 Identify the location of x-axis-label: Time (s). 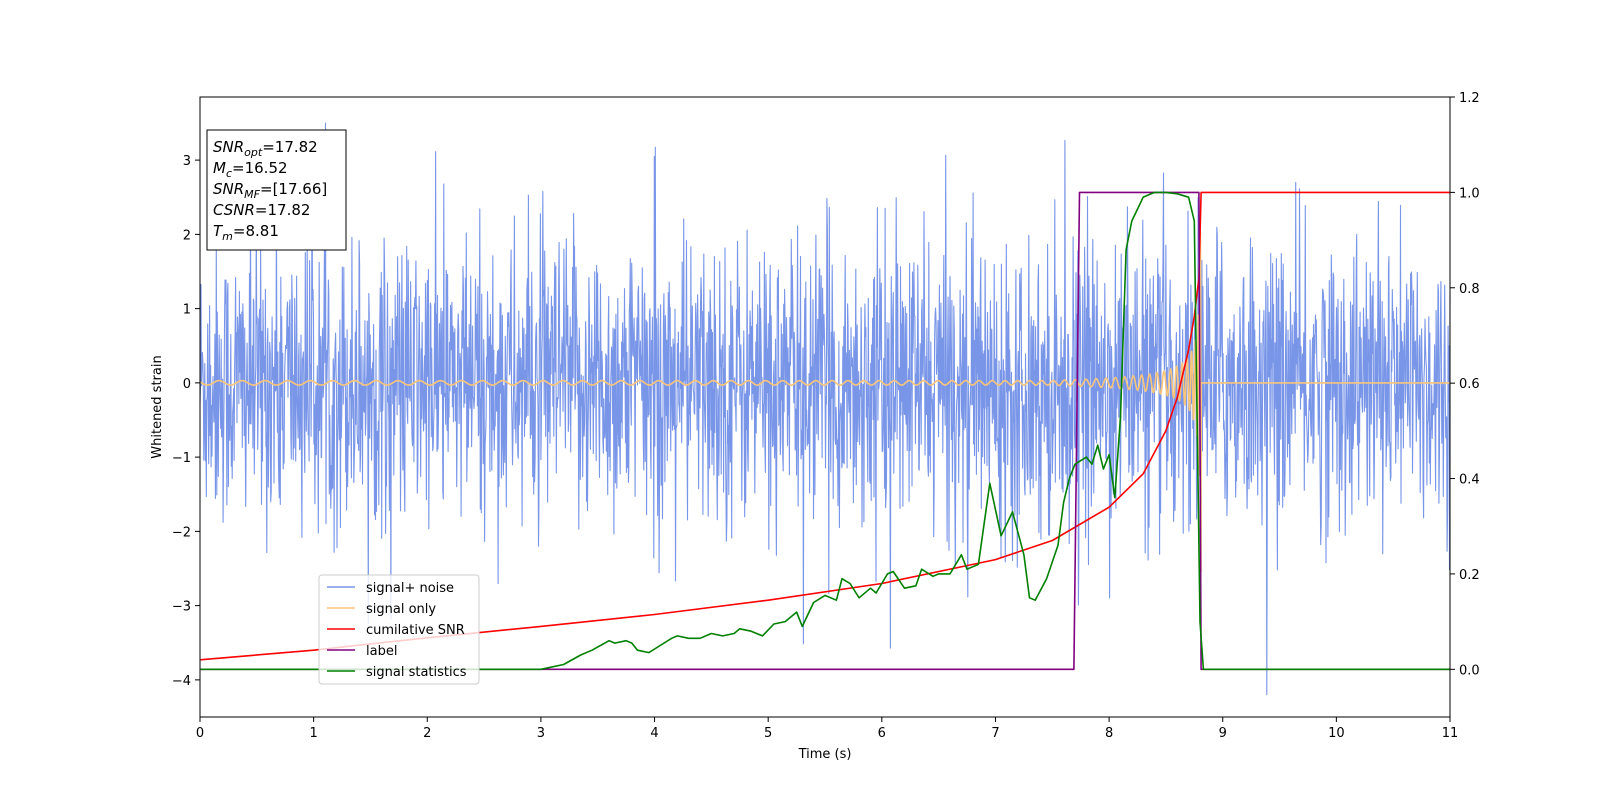
(825, 754).